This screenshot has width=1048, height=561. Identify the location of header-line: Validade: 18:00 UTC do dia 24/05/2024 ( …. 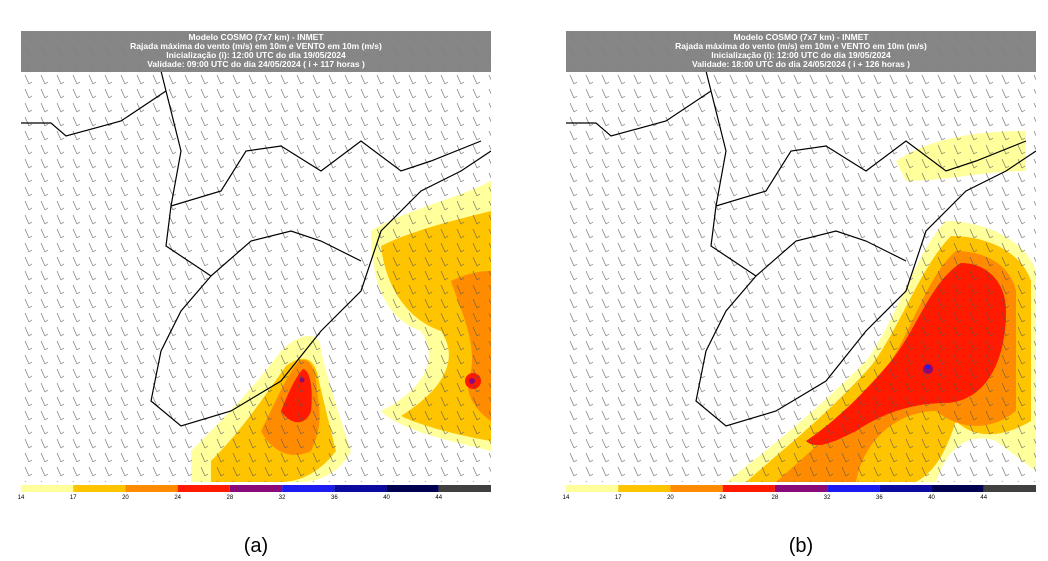
(801, 64).